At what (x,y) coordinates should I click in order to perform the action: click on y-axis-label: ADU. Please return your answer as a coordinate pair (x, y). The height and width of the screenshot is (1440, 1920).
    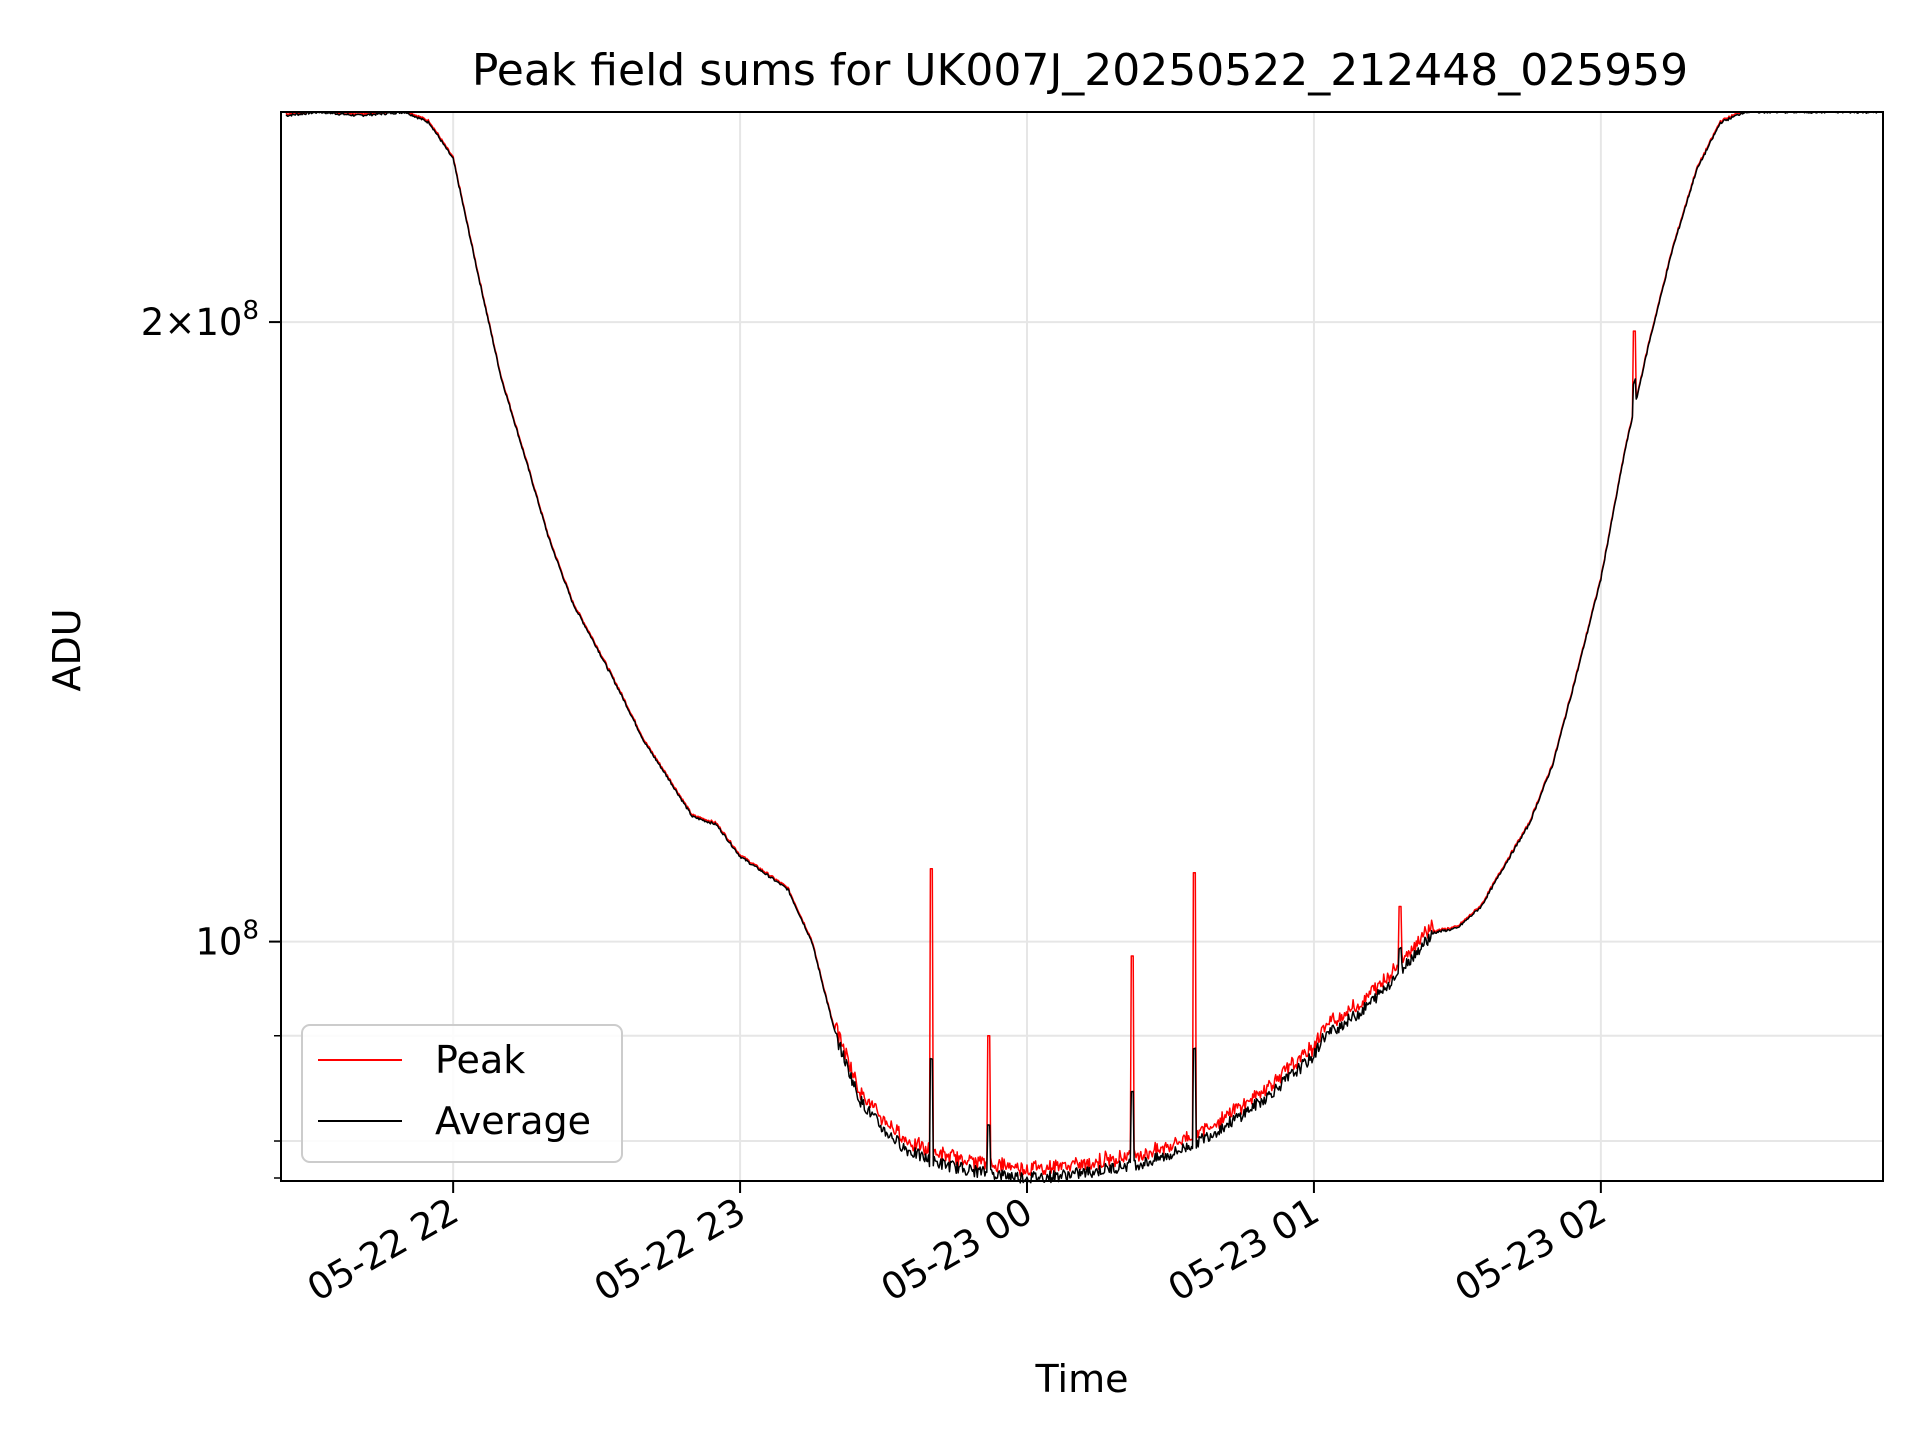
    Looking at the image, I should click on (67, 649).